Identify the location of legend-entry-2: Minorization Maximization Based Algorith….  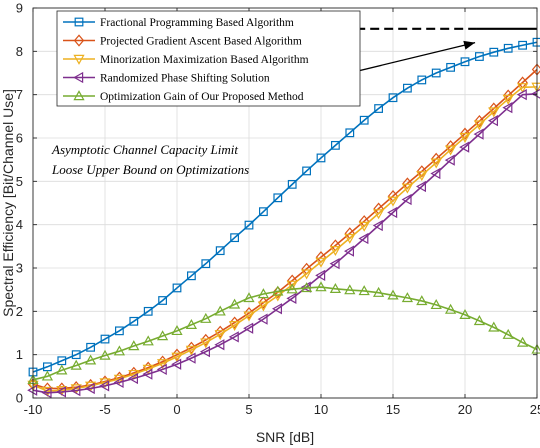
(186, 60).